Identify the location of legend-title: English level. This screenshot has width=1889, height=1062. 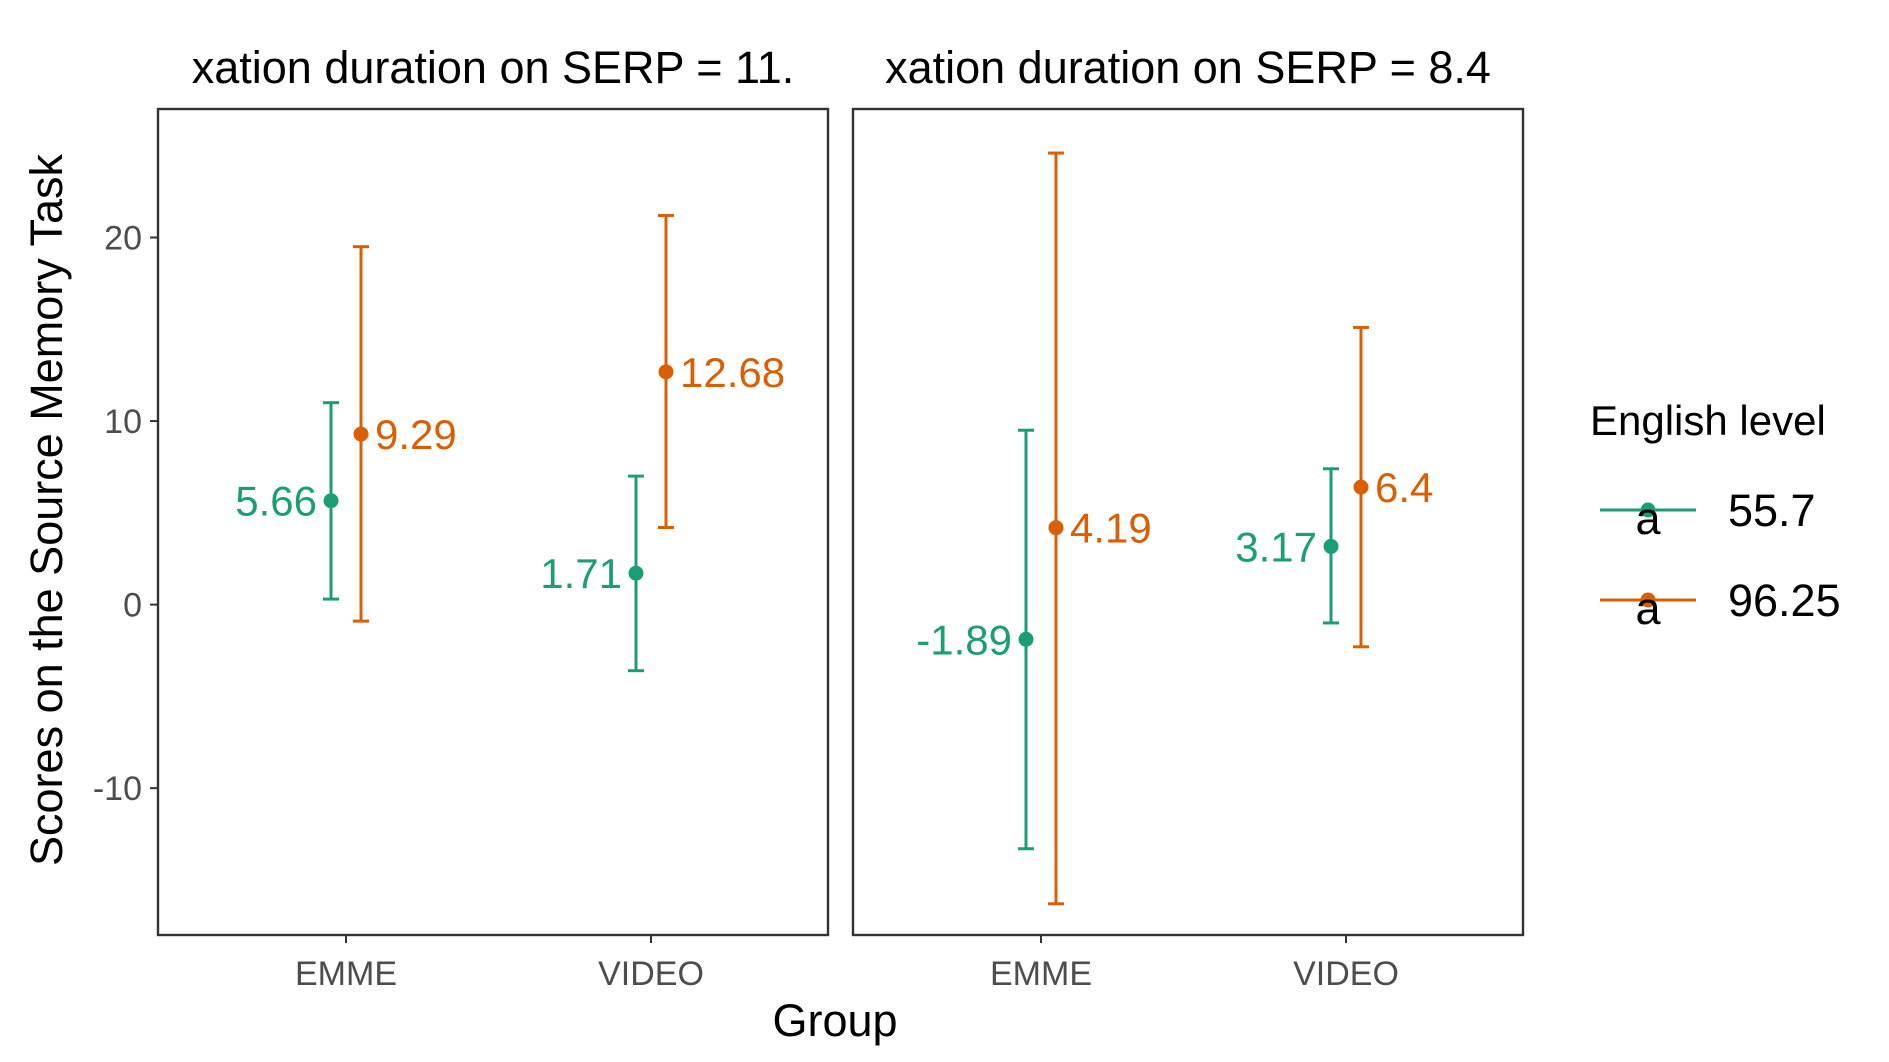
(1708, 420).